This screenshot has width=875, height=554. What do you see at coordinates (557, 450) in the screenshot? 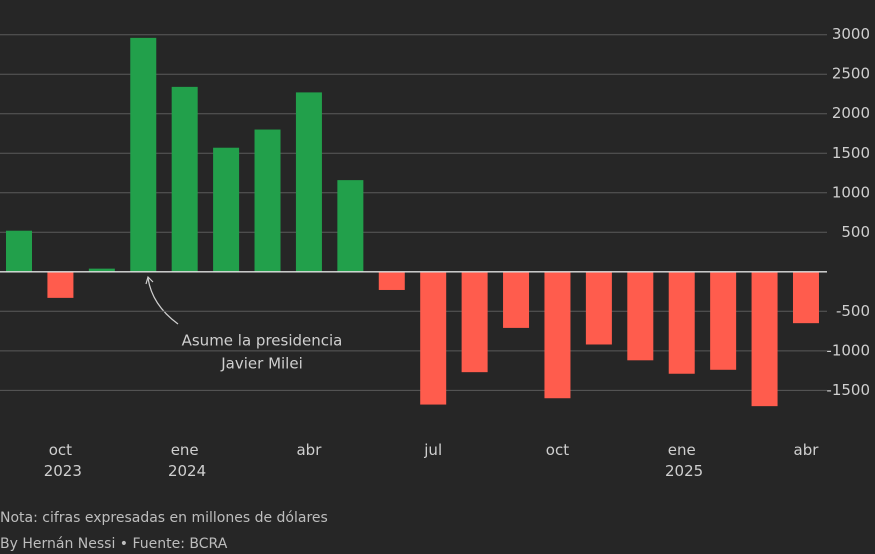
I see `x-tick-label: oct` at bounding box center [557, 450].